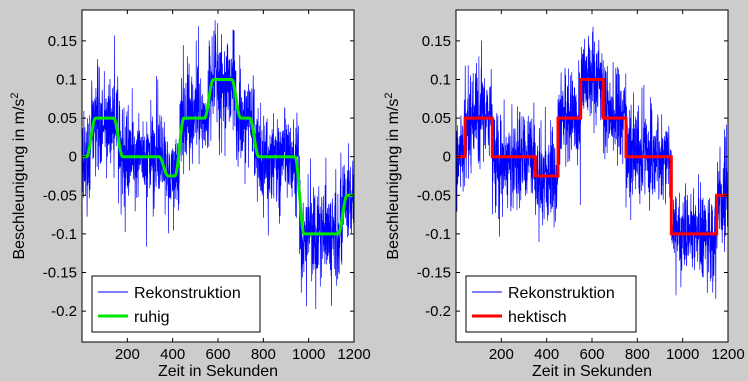  Describe the element at coordinates (551, 304) in the screenshot. I see `legend: Rekonstruktion hektisch` at that location.